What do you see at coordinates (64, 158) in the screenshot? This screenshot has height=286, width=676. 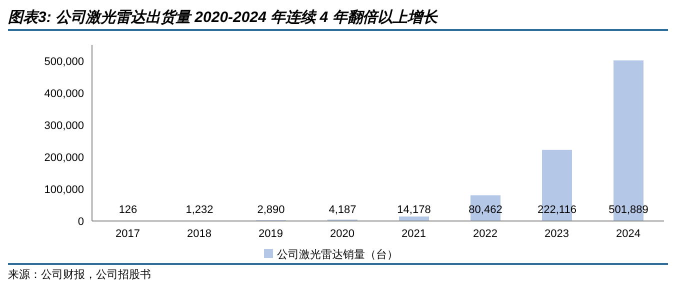 I see `y-tick-label: 200,000` at bounding box center [64, 158].